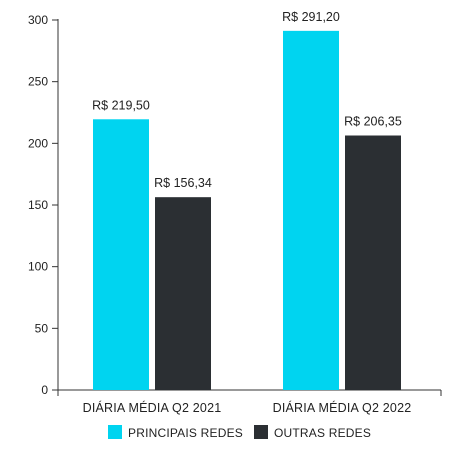  I want to click on data-label: R$ 219,50, so click(121, 105).